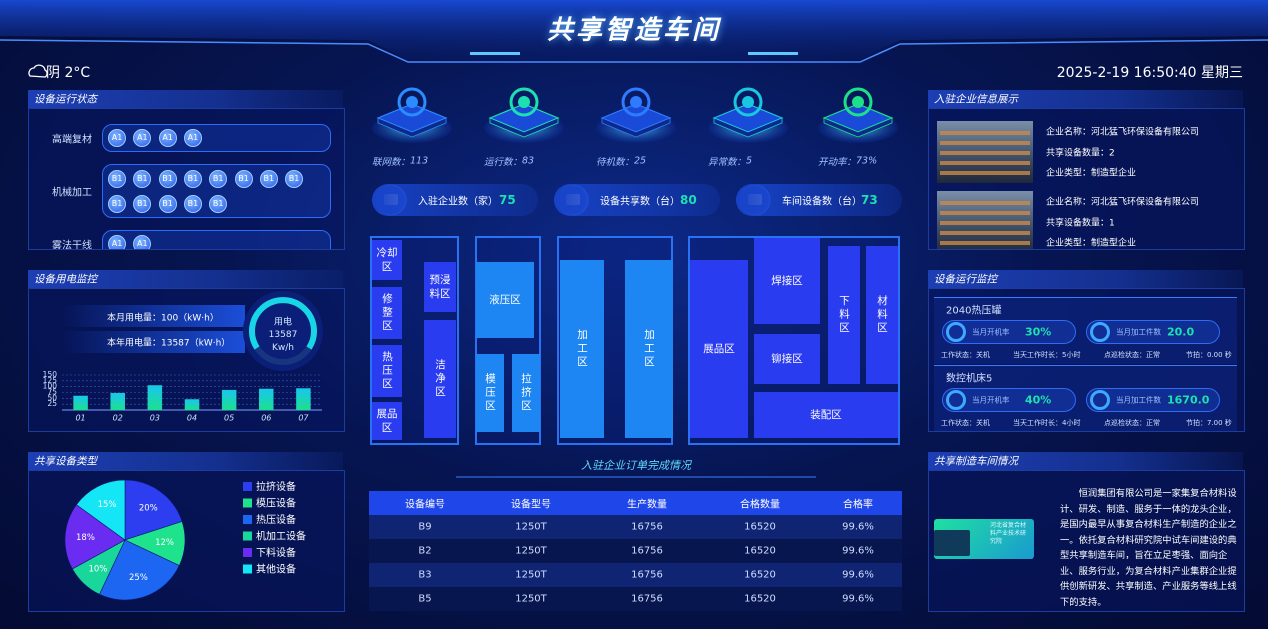 The width and height of the screenshot is (1268, 629). I want to click on stat-label: 联网数：, so click(390, 162).